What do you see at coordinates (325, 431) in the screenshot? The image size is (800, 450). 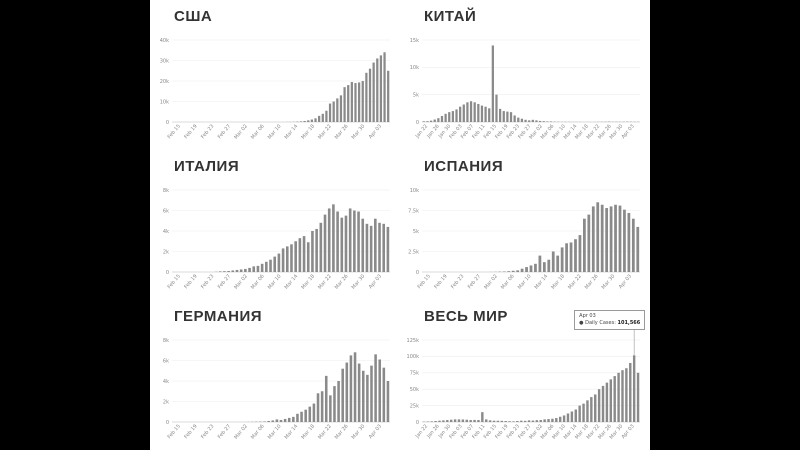 I see `x-tick-label: Mar 22` at bounding box center [325, 431].